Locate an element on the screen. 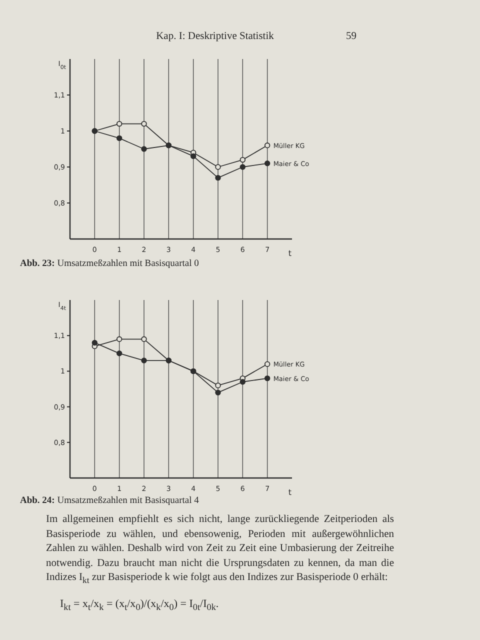 This screenshot has height=640, width=480. text: Abb. 24: Umsatzmeßzahlen mit Basisquartal 4 is located at coordinates (109, 501).